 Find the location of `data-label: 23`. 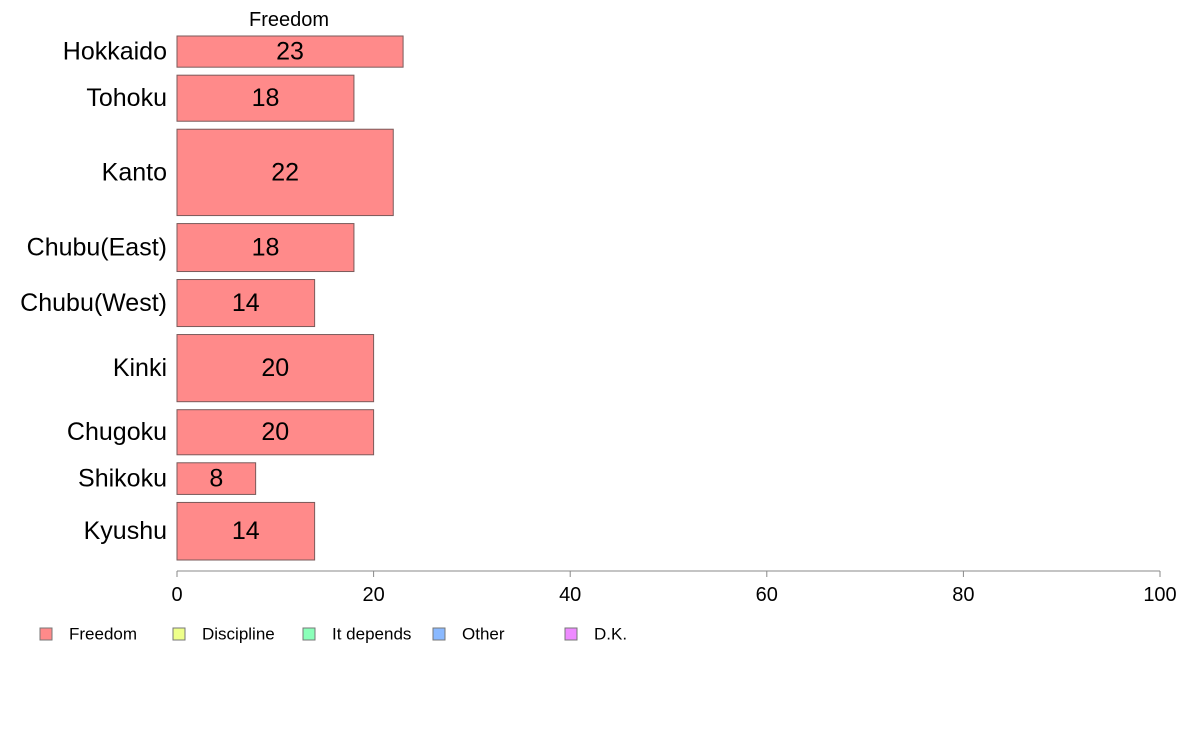

data-label: 23 is located at coordinates (290, 52).